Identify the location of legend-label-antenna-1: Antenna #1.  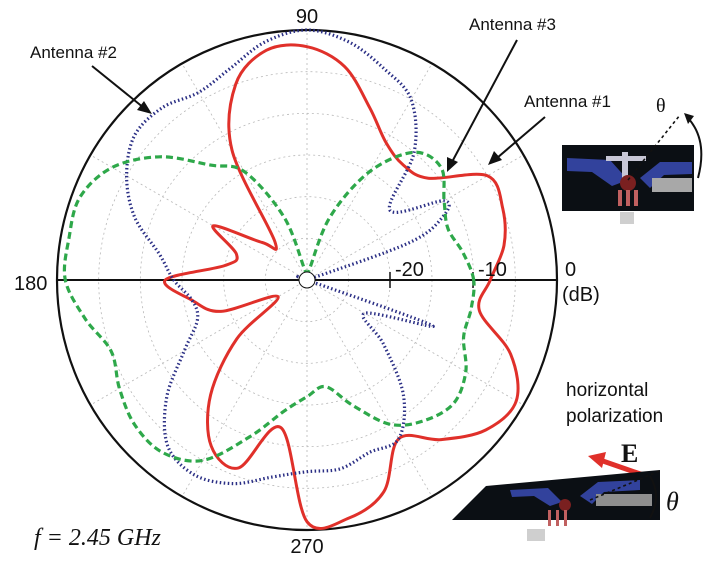
(567, 101).